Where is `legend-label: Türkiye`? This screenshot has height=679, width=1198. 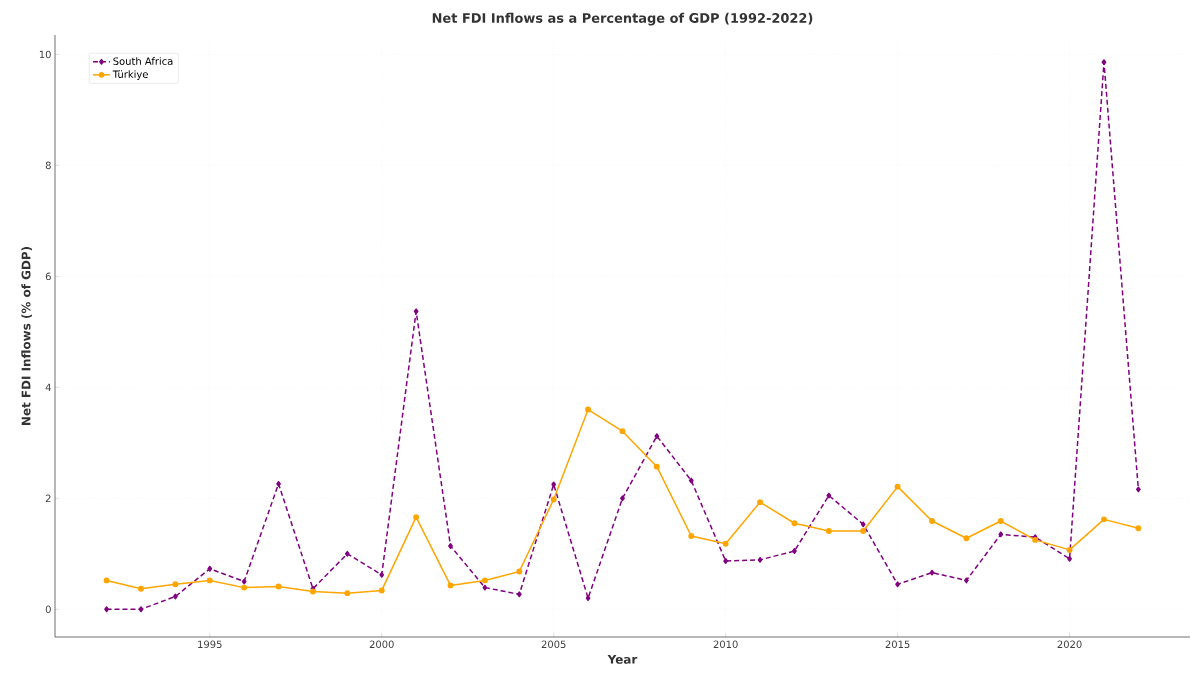
legend-label: Türkiye is located at coordinates (130, 75).